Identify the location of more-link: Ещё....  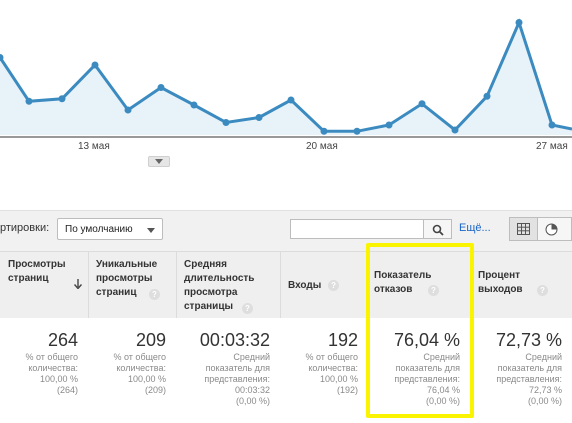
(475, 228).